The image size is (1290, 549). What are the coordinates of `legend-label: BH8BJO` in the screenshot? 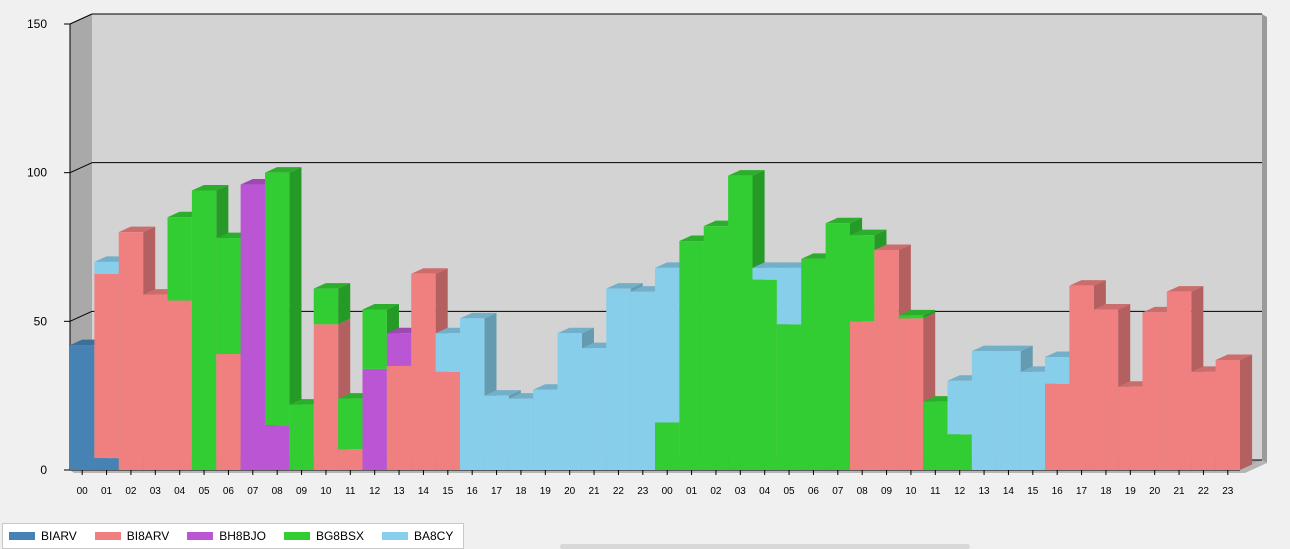 It's located at (242, 536).